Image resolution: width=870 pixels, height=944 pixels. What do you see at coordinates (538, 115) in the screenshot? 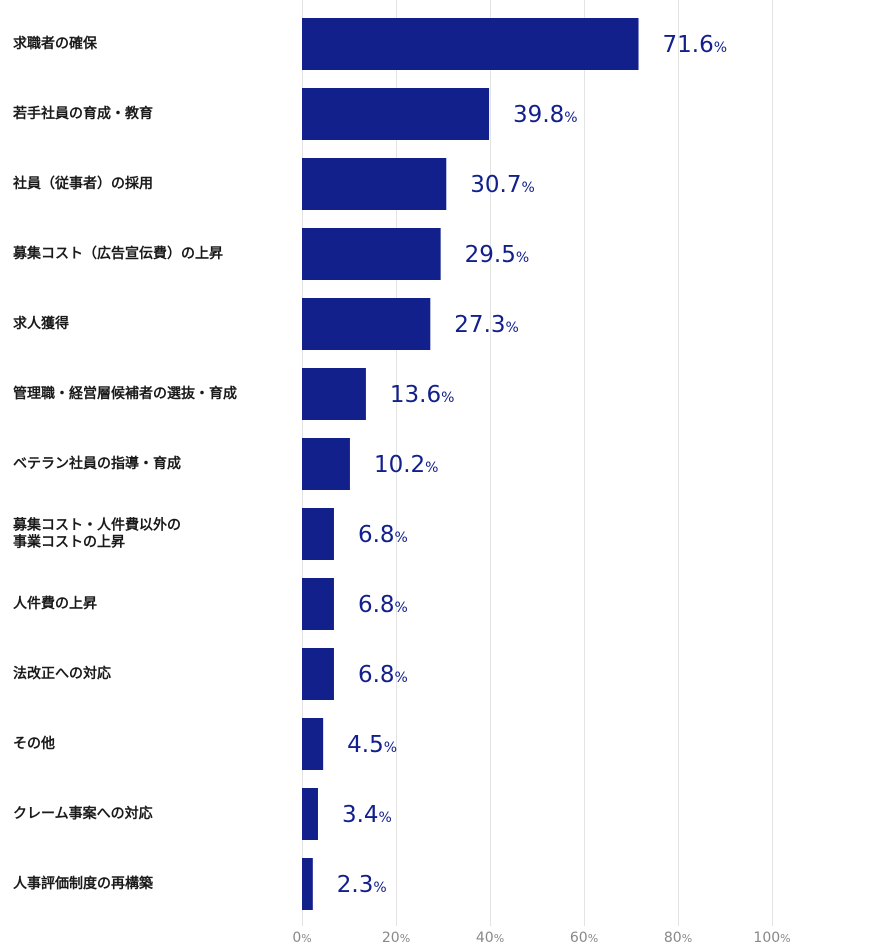
I see `value-number: 39.8` at bounding box center [538, 115].